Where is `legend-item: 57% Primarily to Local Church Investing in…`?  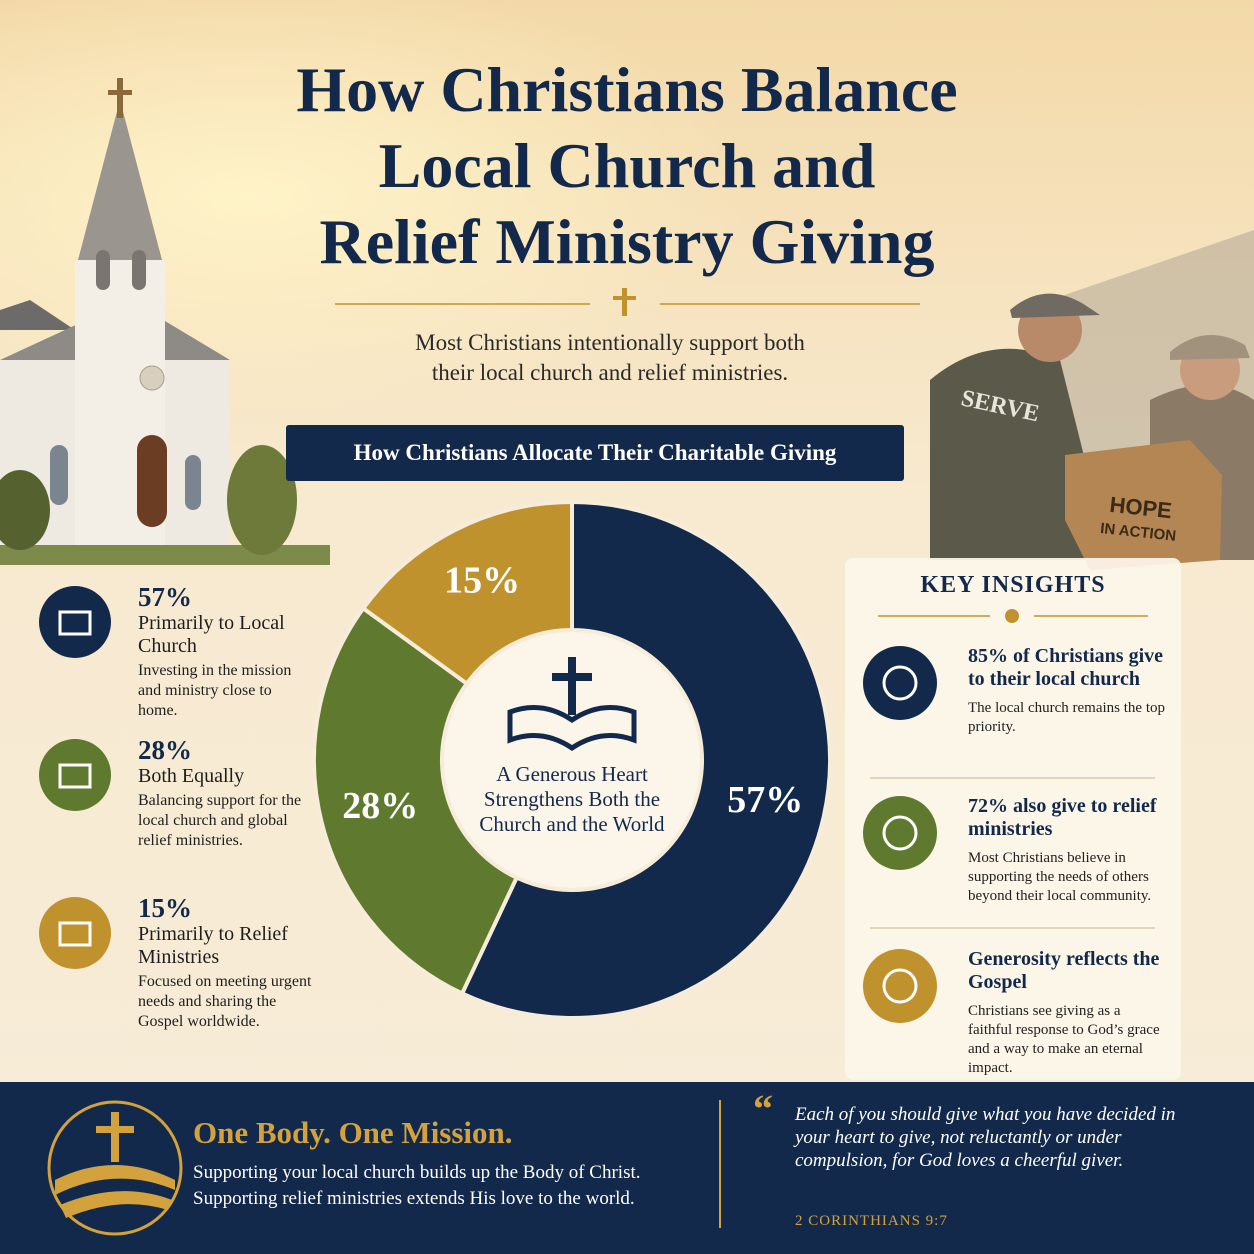 legend-item: 57% Primarily to Local Church Investing in… is located at coordinates (225, 651).